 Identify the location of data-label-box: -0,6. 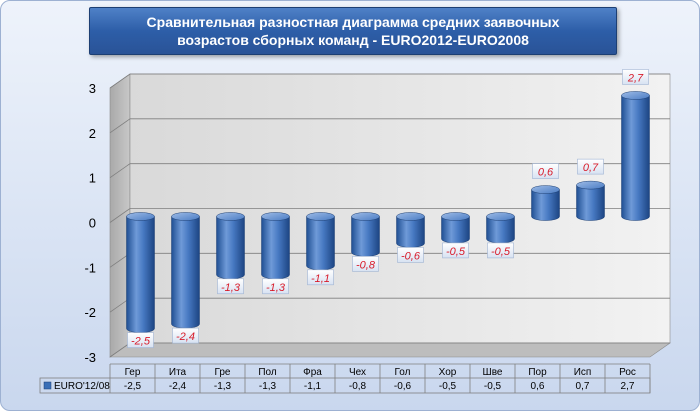
(410, 255).